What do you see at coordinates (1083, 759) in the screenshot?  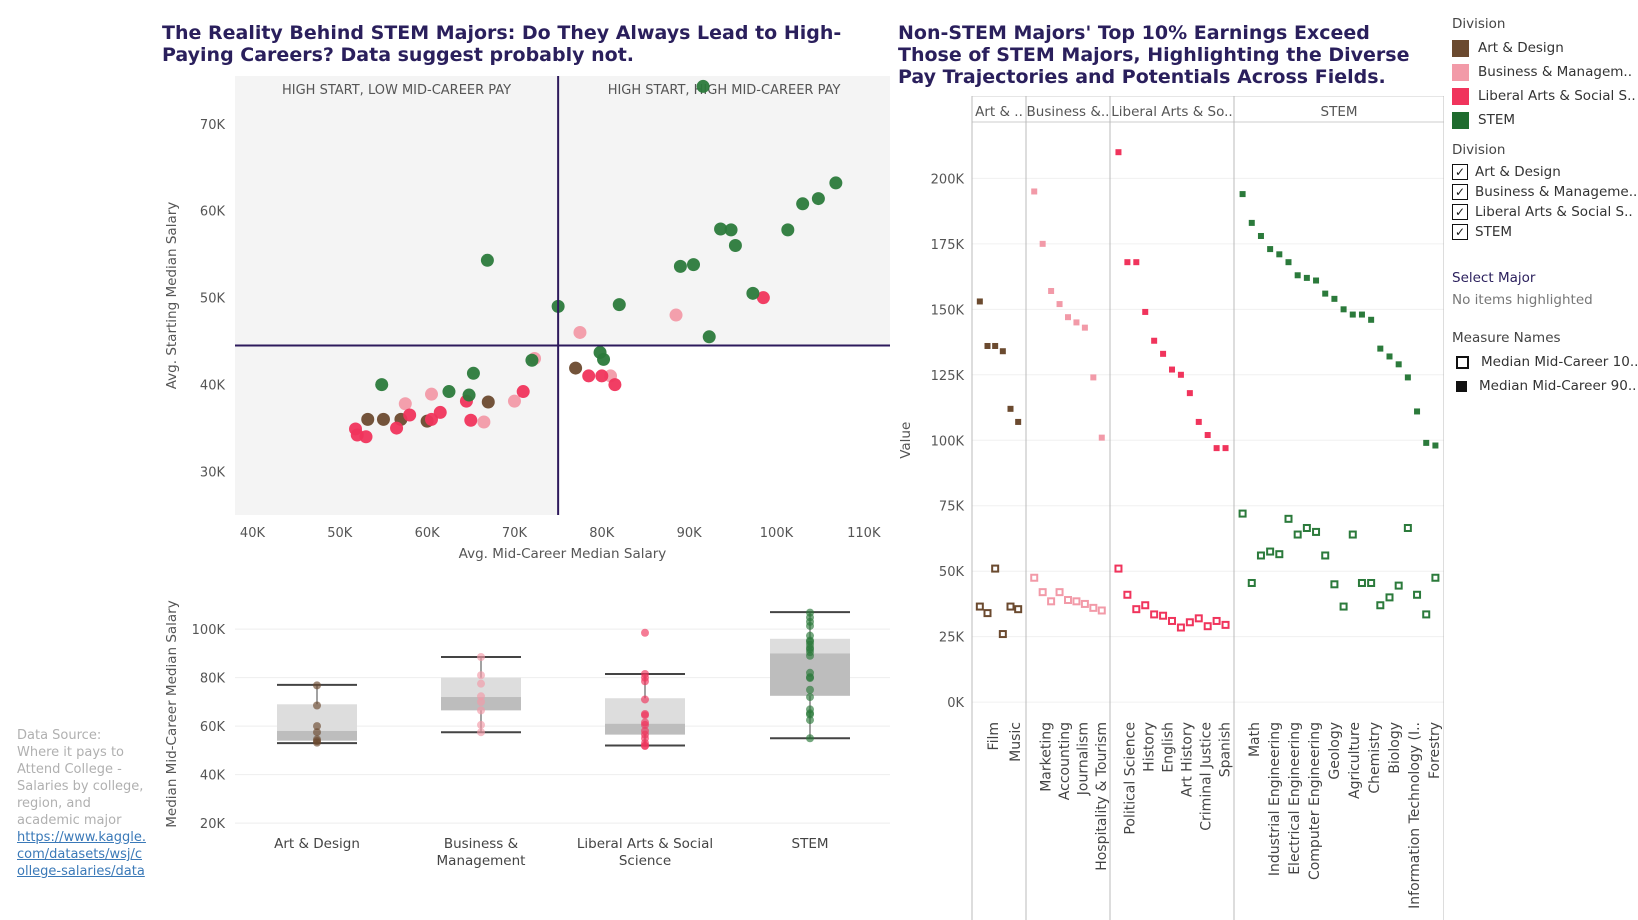 I see `major-label: Journalism` at bounding box center [1083, 759].